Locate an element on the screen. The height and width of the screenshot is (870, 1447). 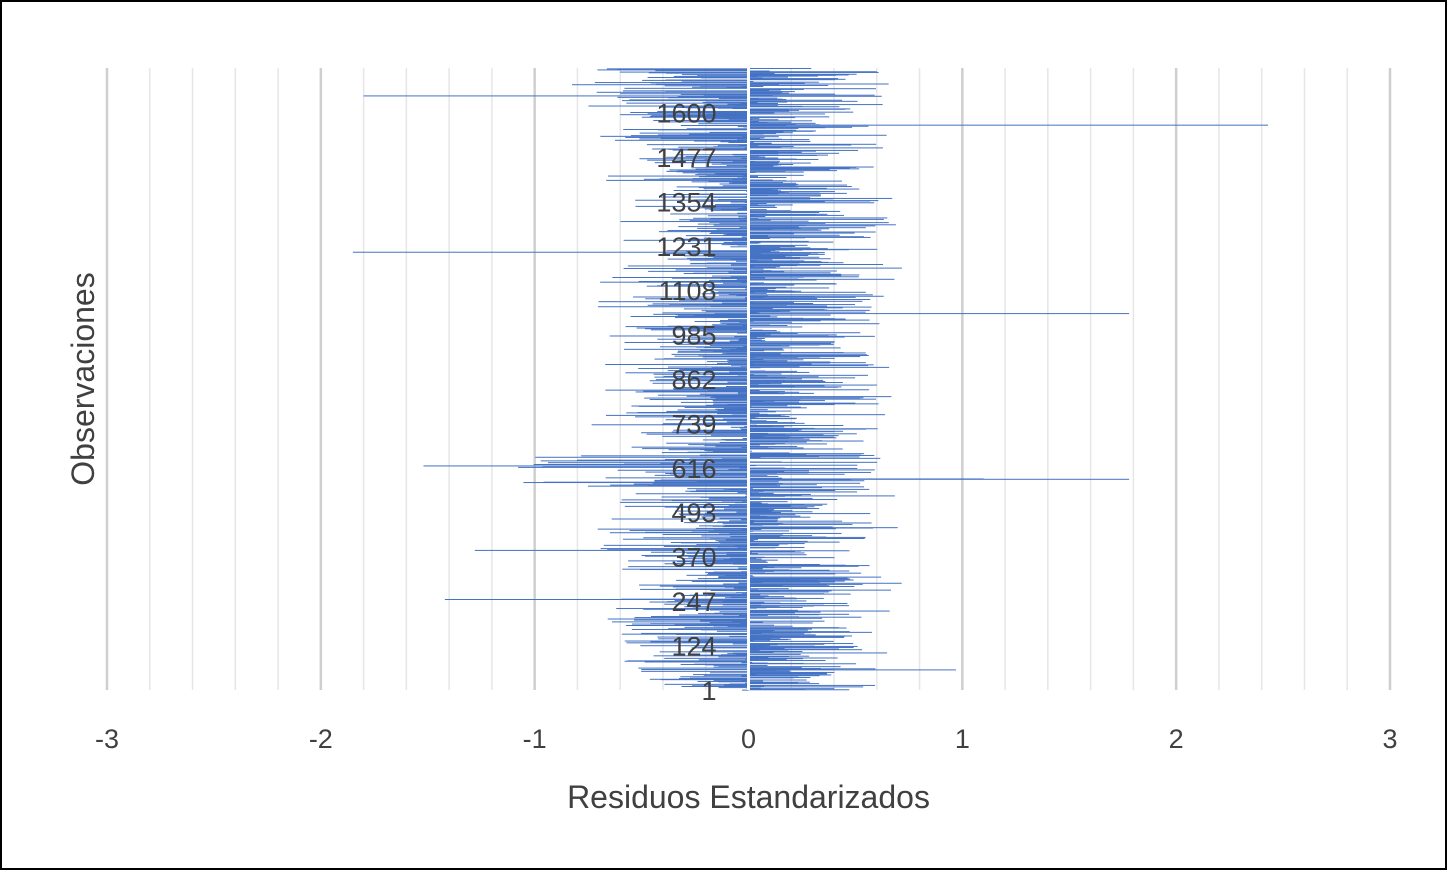
category-tick-label: 493 is located at coordinates (693, 513).